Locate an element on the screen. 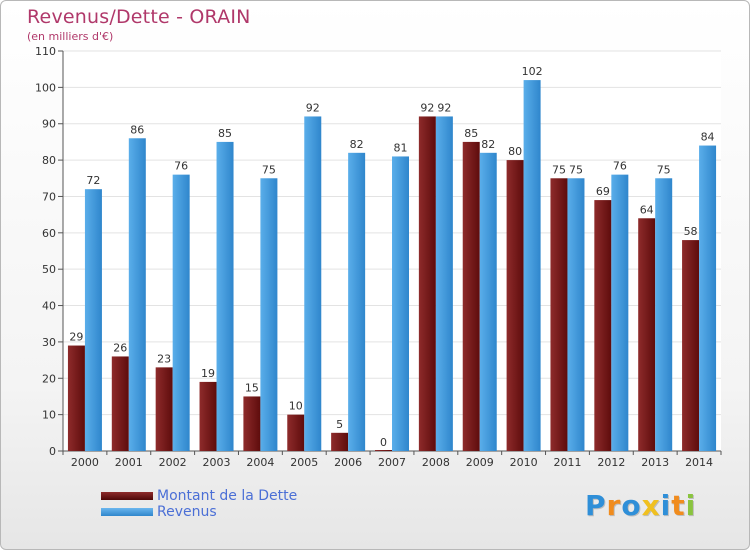 This screenshot has height=550, width=750. x-tick-label: 2000 is located at coordinates (85, 462).